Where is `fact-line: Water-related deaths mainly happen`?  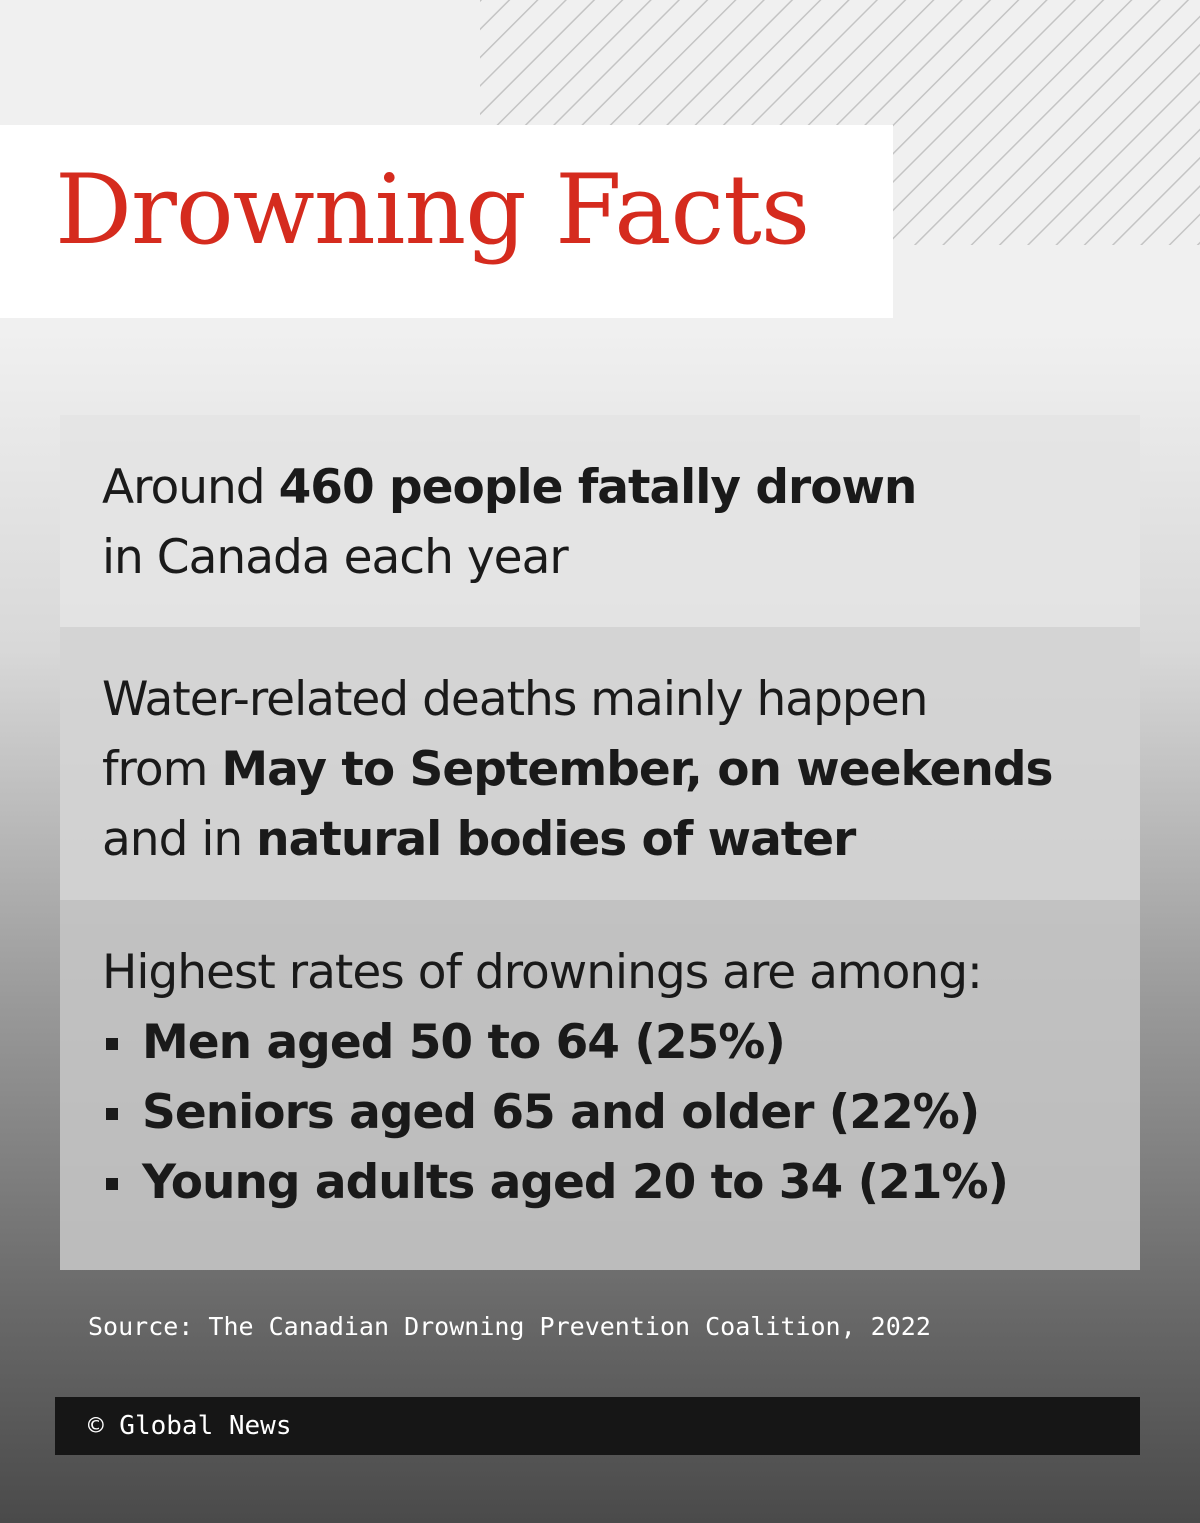
fact-line: Water-related deaths mainly happen is located at coordinates (621, 700).